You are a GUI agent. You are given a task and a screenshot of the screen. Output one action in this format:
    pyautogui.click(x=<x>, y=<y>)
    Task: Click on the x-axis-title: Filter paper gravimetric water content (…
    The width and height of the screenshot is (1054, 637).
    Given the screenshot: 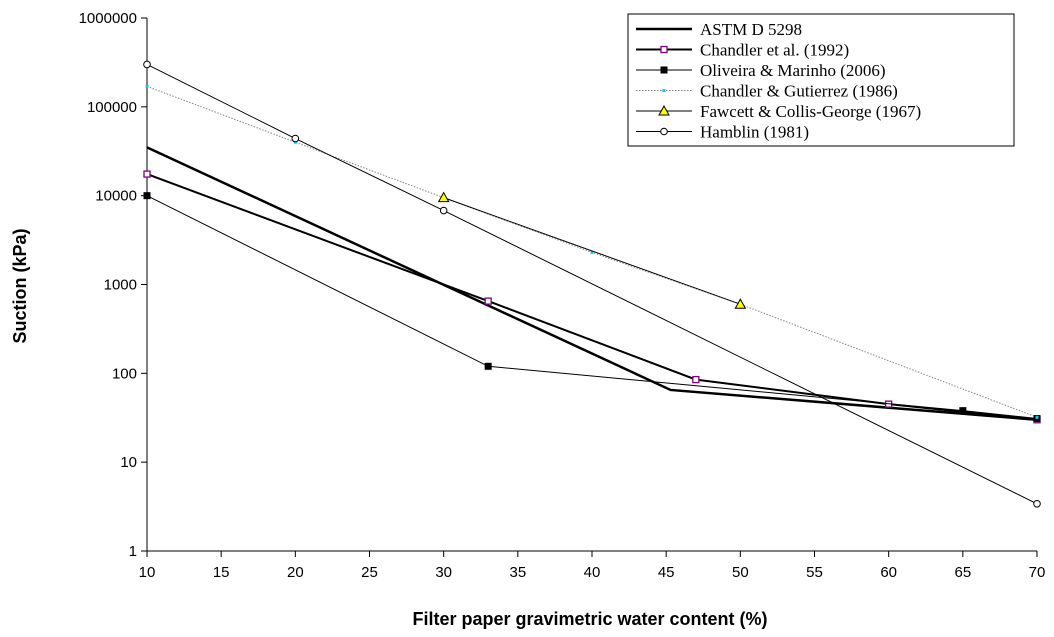 What is the action you would take?
    pyautogui.click(x=589, y=619)
    